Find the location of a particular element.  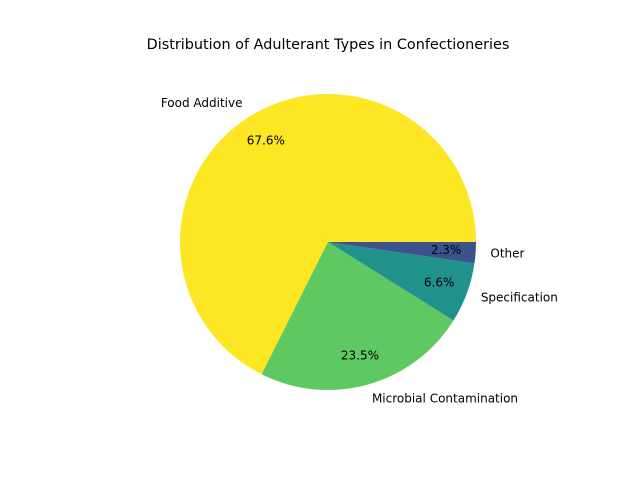

pie-slice-other is located at coordinates (402, 253).